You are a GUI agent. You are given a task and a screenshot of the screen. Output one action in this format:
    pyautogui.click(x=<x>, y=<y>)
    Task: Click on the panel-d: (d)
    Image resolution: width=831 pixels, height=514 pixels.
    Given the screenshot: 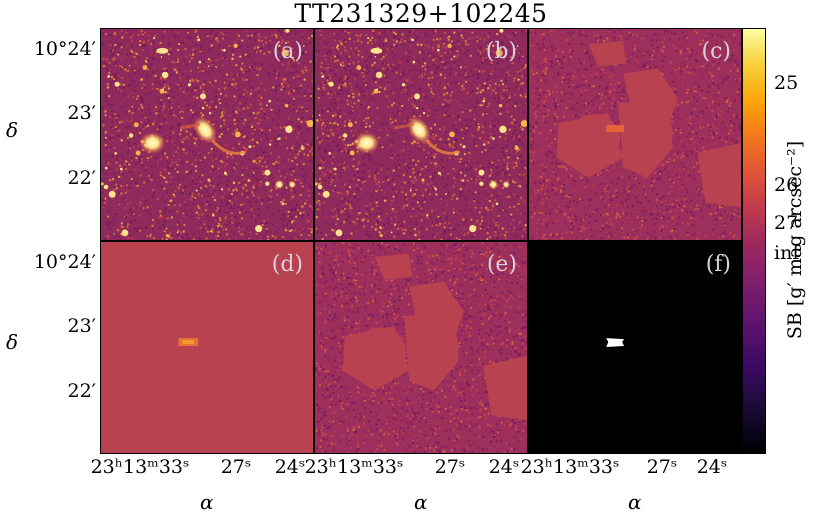 What is the action you would take?
    pyautogui.click(x=207, y=347)
    